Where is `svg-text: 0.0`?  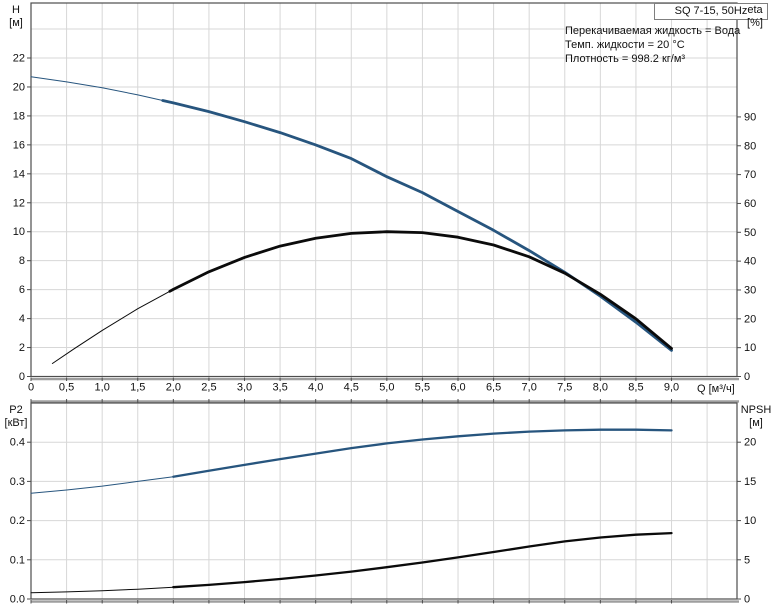
svg-text: 0.0 is located at coordinates (17, 600).